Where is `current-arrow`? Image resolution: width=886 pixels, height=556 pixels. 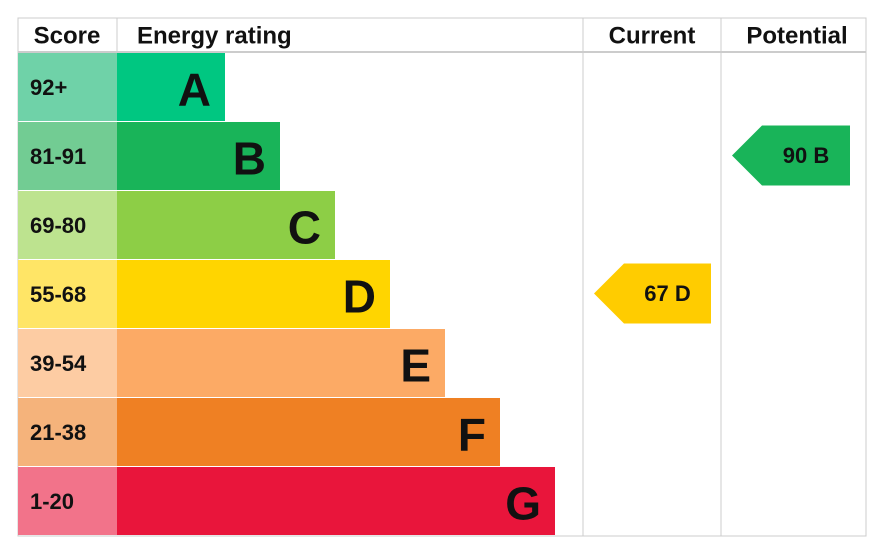
current-arrow is located at coordinates (652, 293).